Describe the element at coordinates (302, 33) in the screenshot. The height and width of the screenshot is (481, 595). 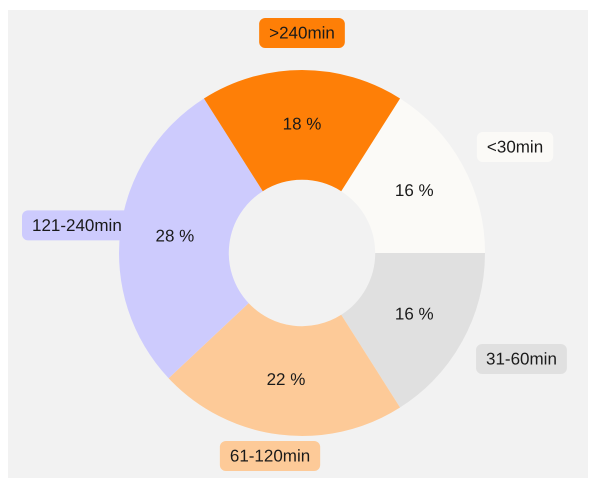
I see `slice-label: >240min` at that location.